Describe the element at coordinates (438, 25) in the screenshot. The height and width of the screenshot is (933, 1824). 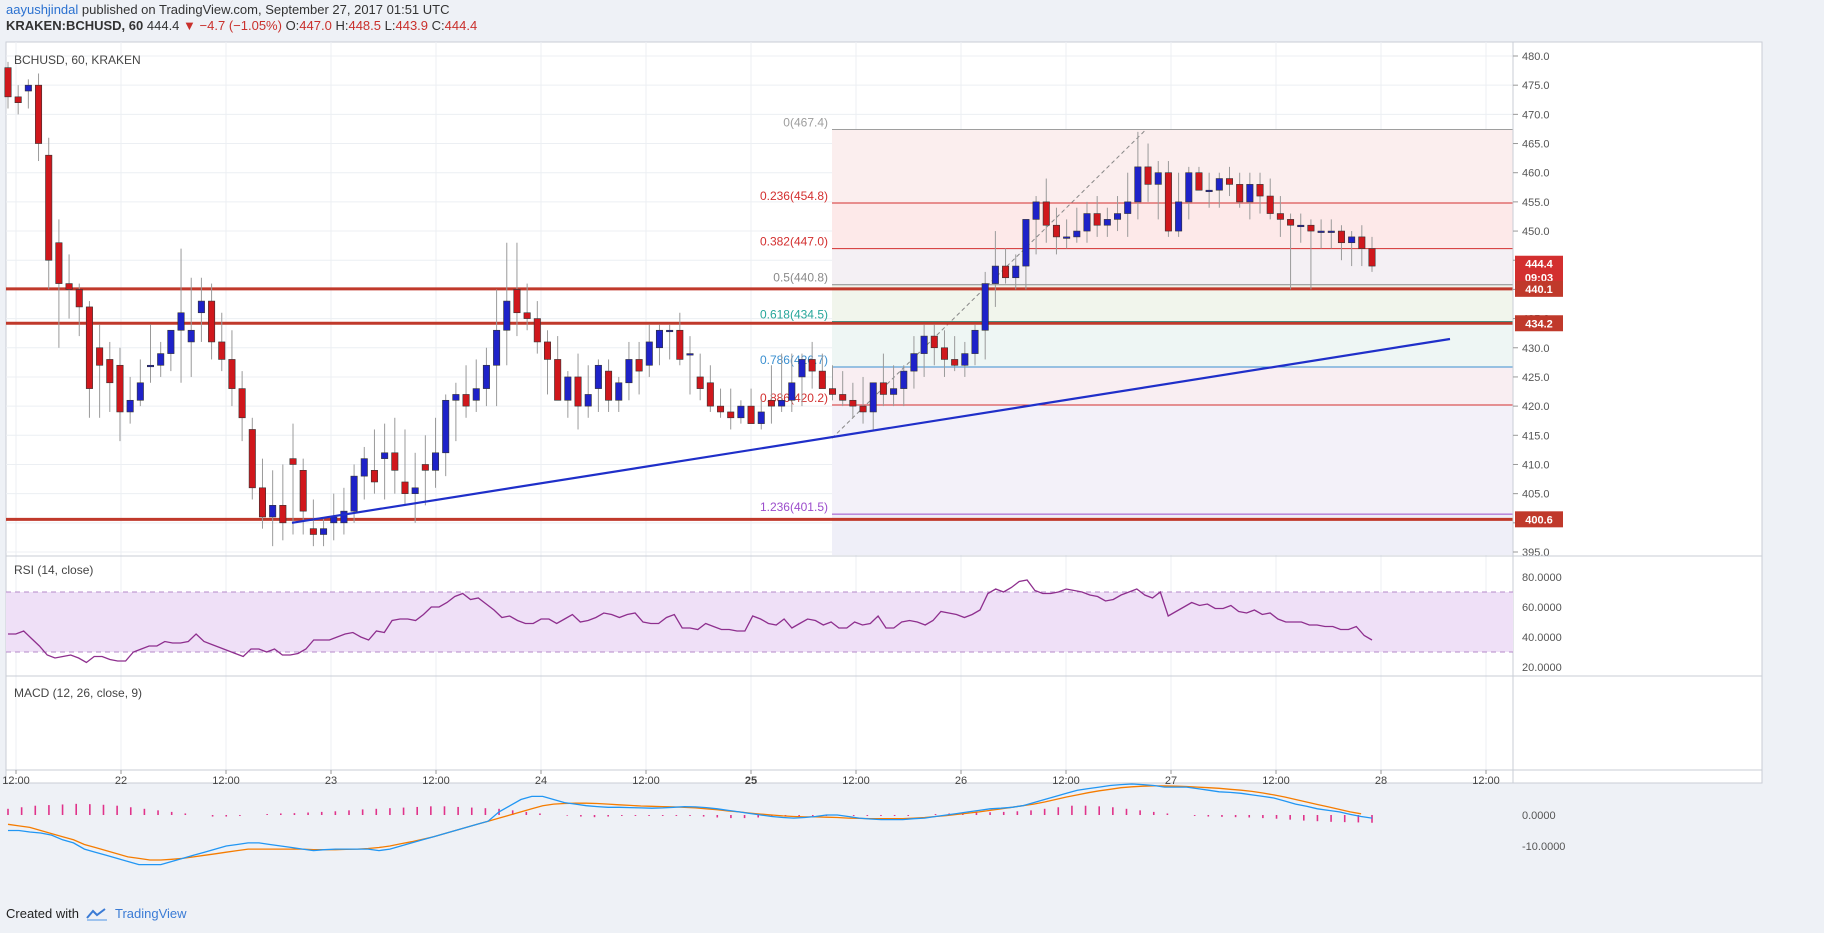
I see `close-label: C:` at that location.